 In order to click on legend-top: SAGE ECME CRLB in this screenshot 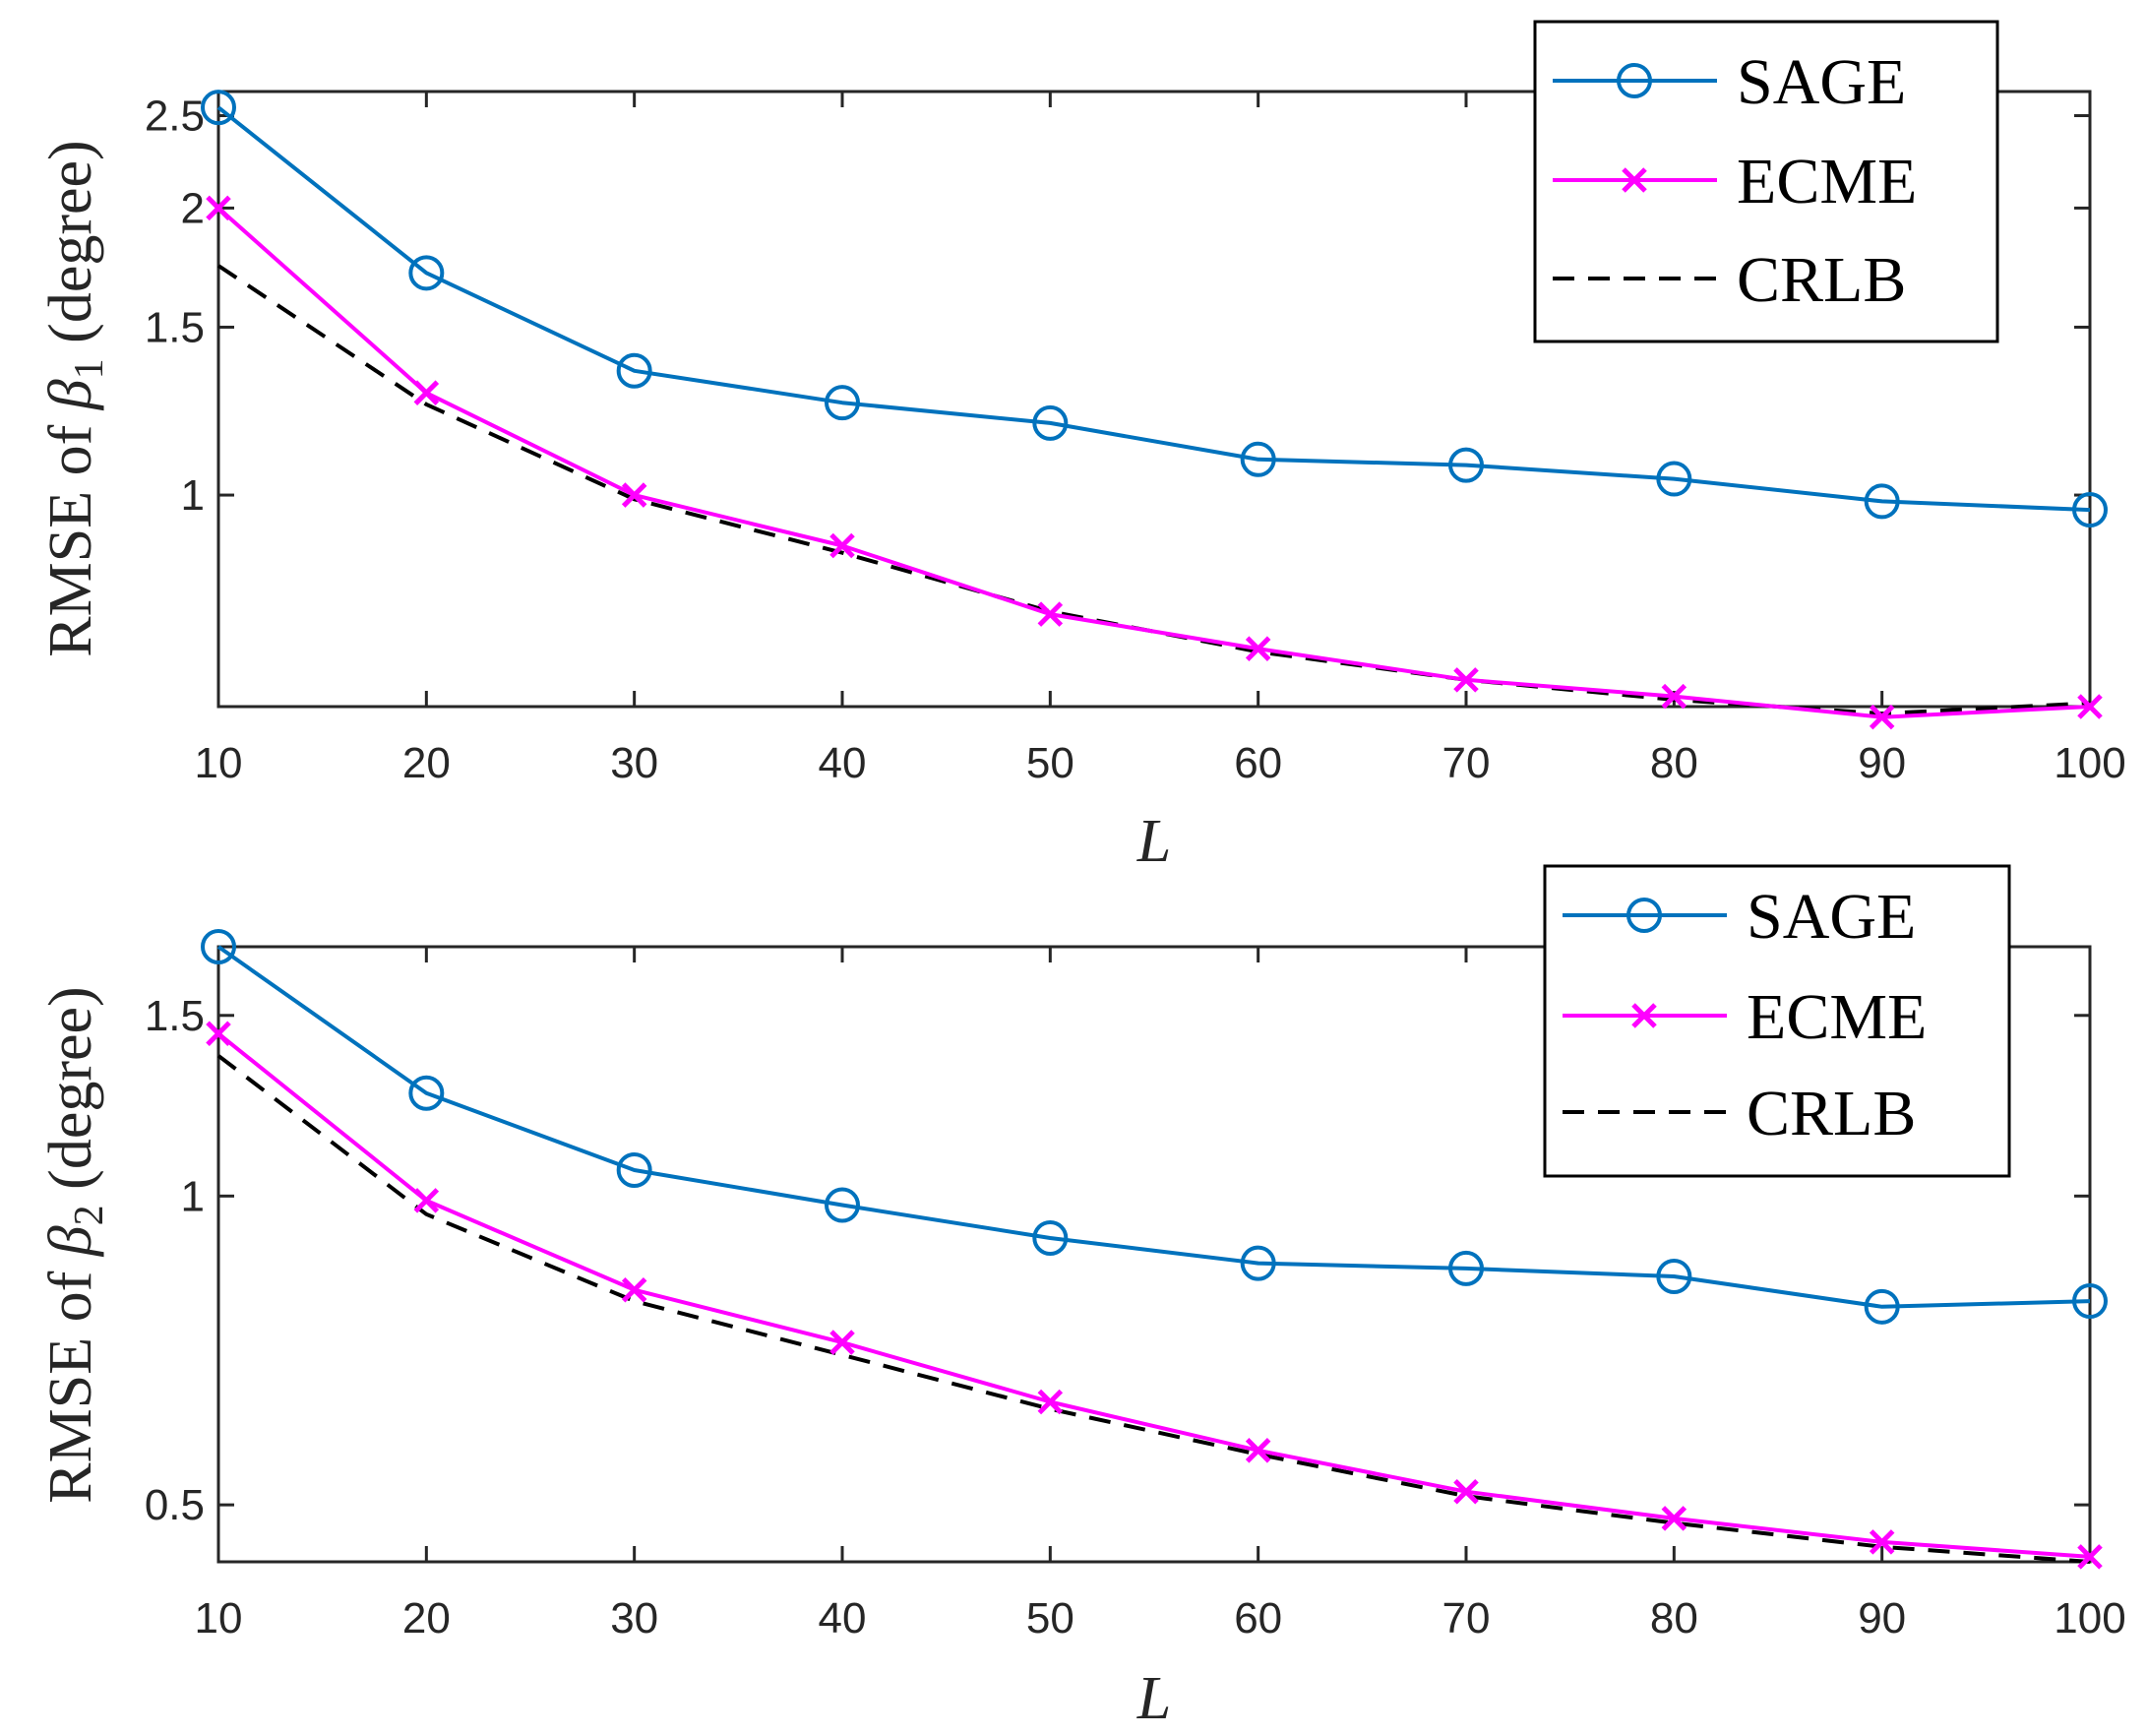, I will do `click(1766, 181)`.